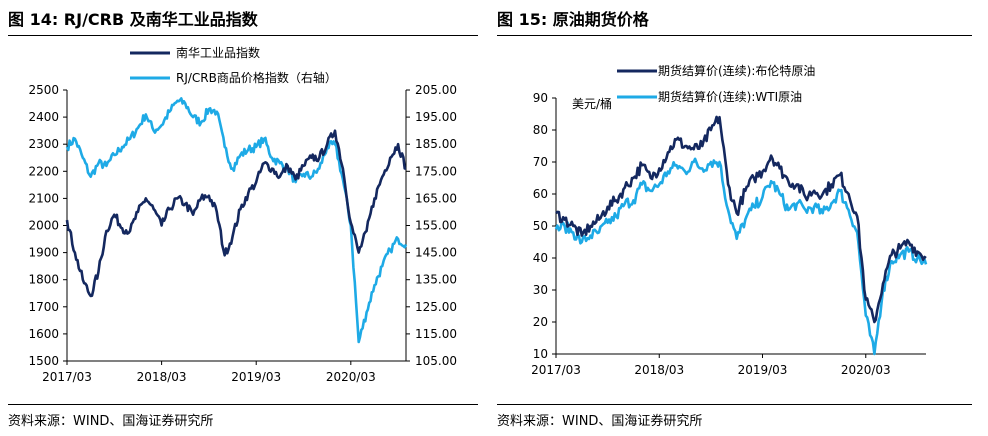  Describe the element at coordinates (436, 361) in the screenshot. I see `left-chart-right-ytick-label: 105.00` at that location.